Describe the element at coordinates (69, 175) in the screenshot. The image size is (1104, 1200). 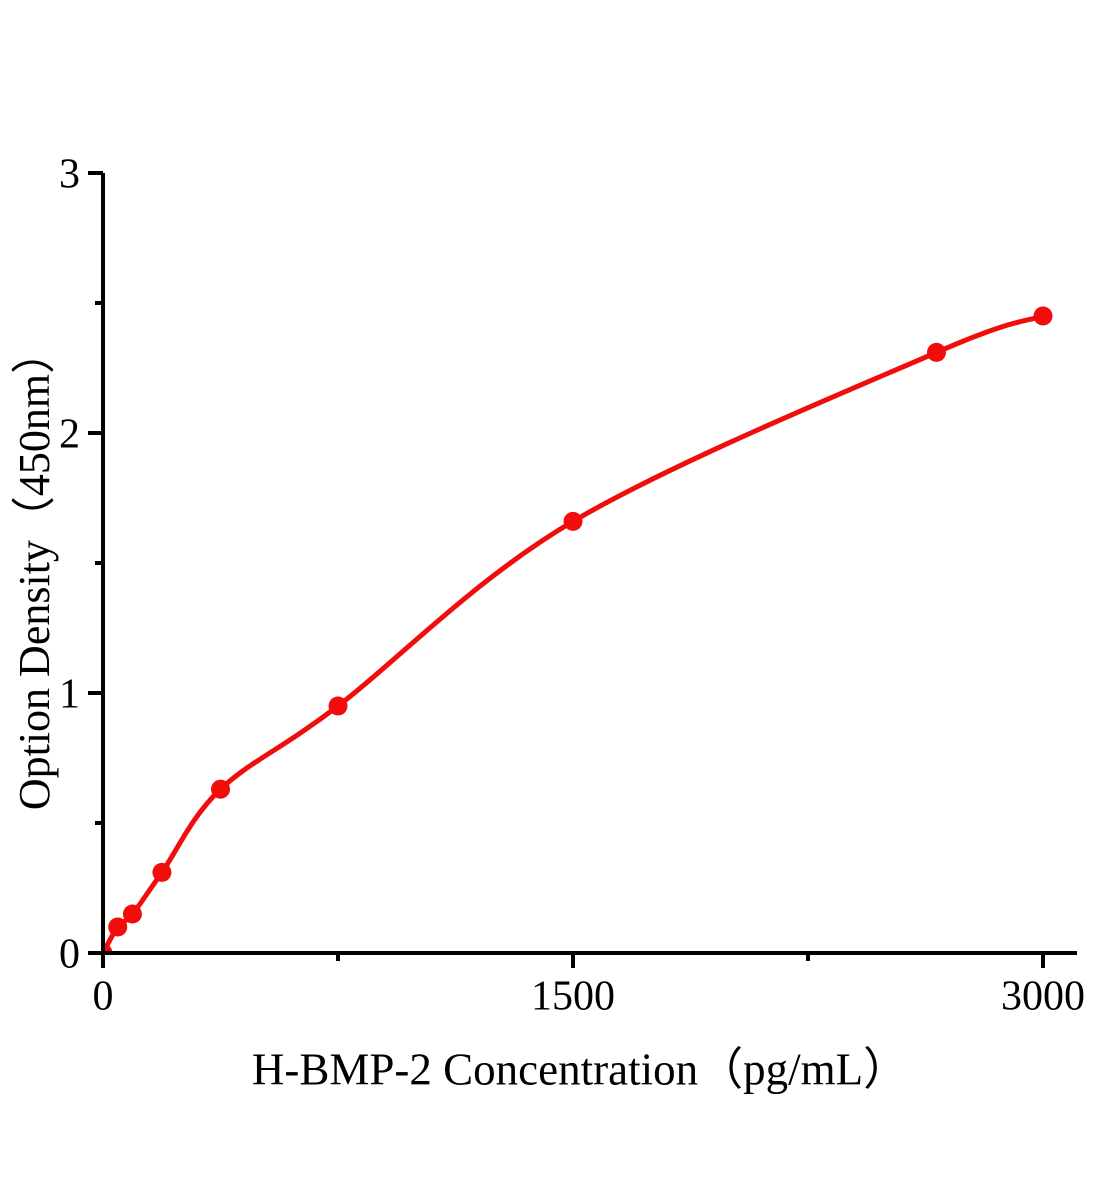
I see `y-tick-label: 3` at that location.